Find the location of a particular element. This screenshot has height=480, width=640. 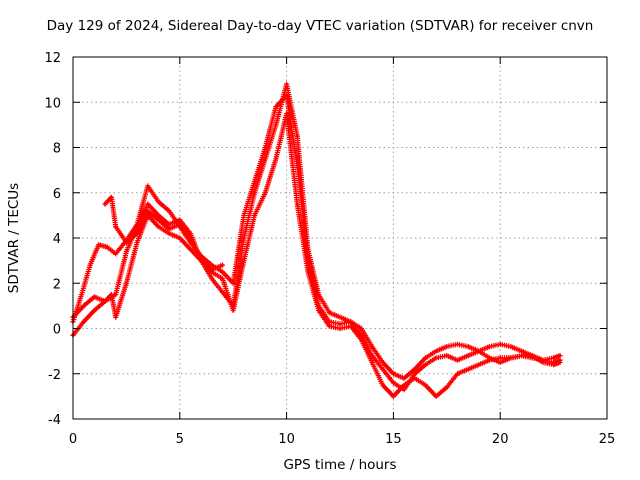

y-tick-label: -2 is located at coordinates (54, 375).